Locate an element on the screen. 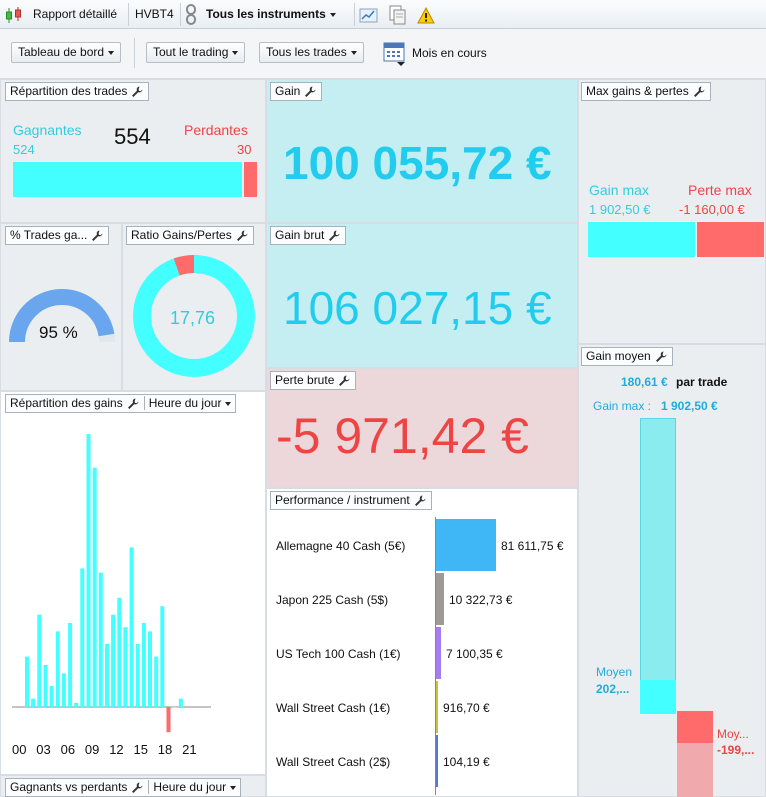  calendar-icon is located at coordinates (395, 54).